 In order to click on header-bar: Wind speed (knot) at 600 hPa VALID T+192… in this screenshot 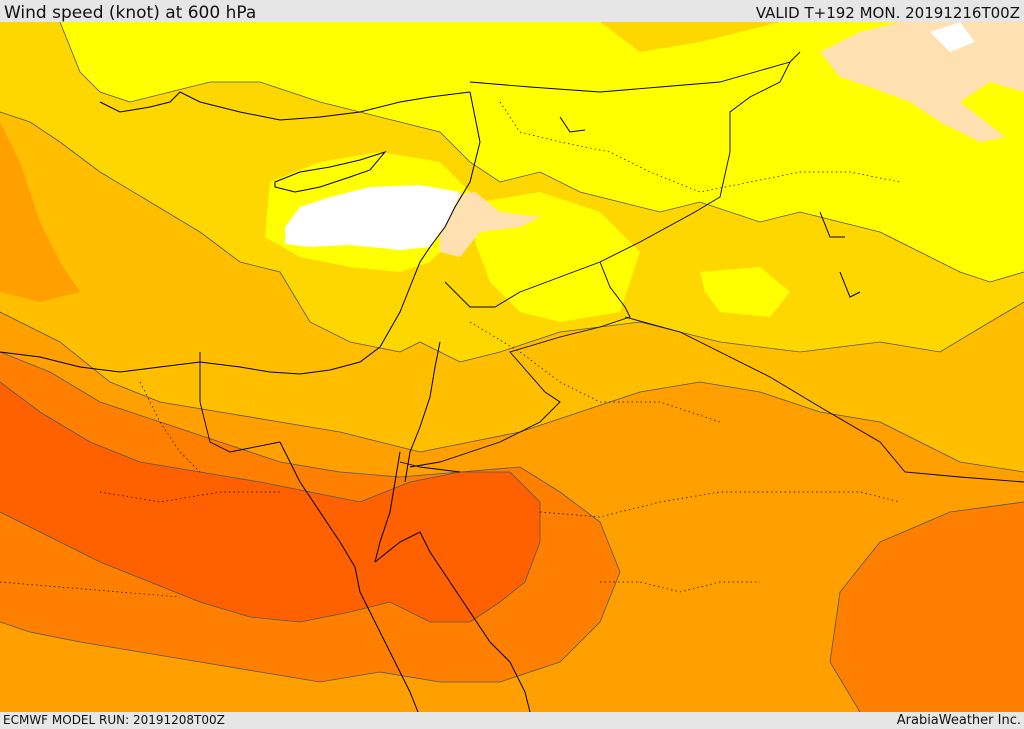, I will do `click(512, 11)`.